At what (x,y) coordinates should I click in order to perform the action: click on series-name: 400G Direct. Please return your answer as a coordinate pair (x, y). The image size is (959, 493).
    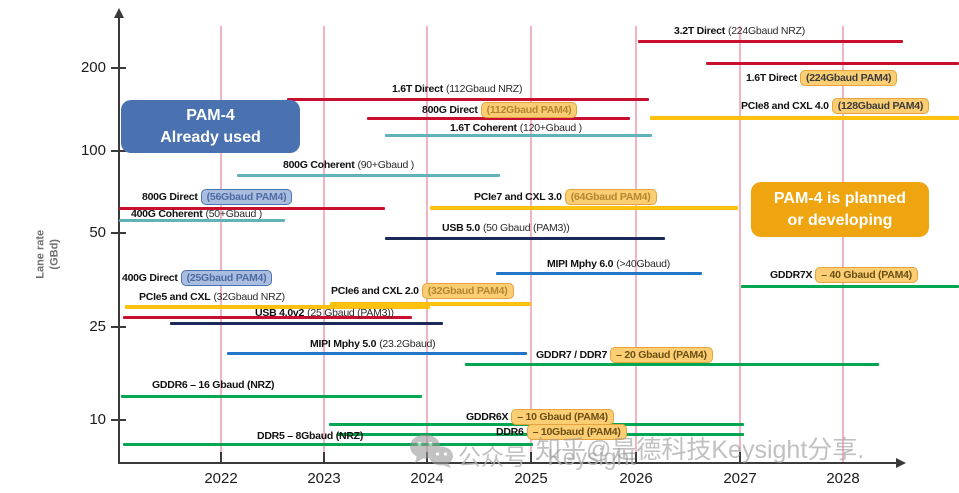
    Looking at the image, I should click on (150, 278).